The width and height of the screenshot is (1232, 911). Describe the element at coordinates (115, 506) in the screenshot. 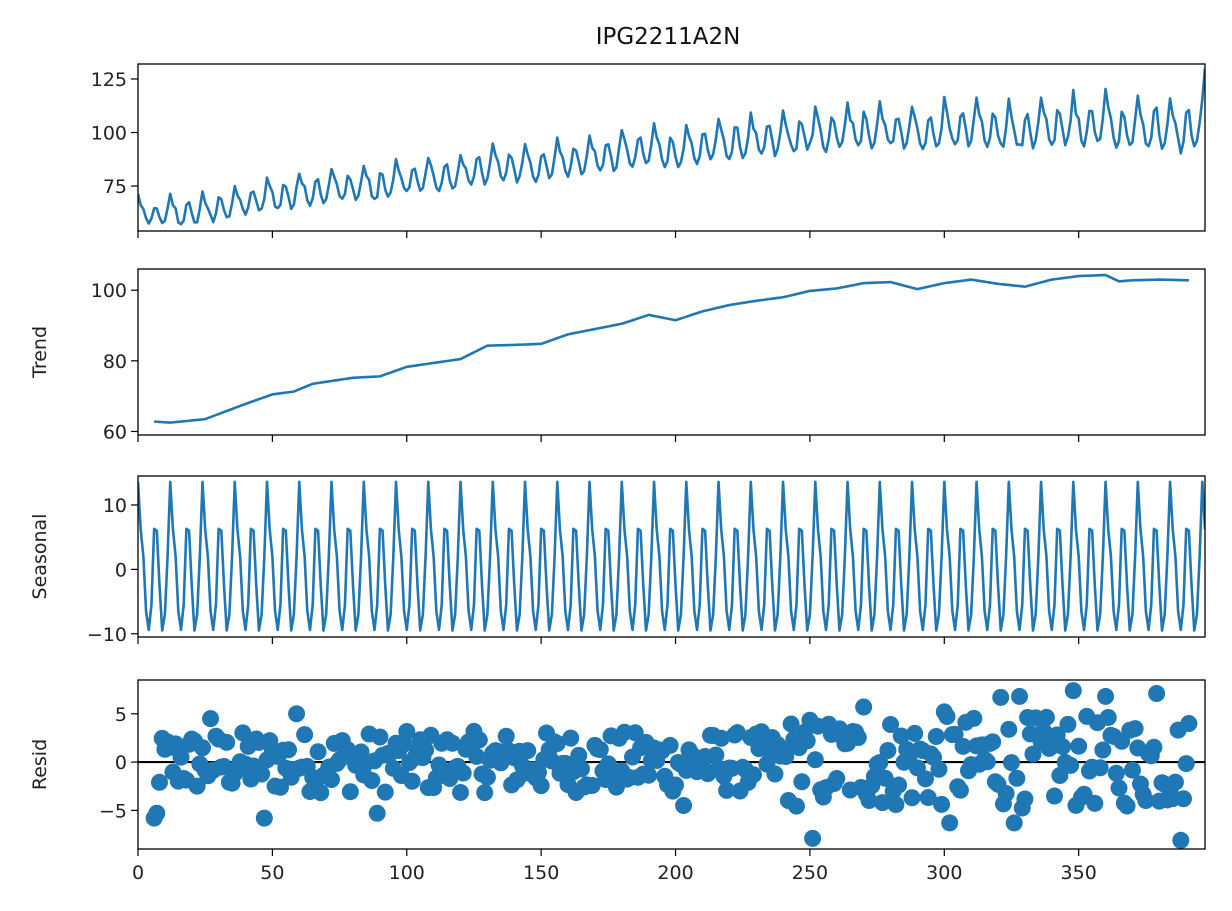

I see `y-tick-label: 10` at that location.